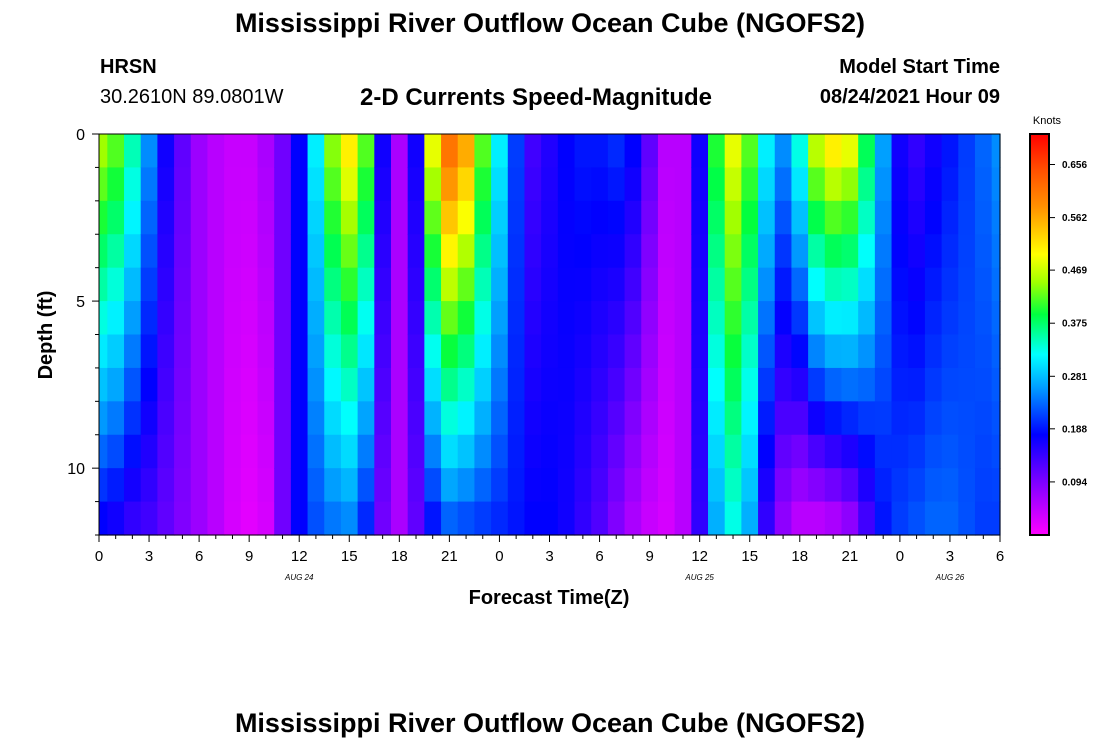  What do you see at coordinates (1074, 429) in the screenshot?
I see `colorbar-tick-label: 0.188` at bounding box center [1074, 429].